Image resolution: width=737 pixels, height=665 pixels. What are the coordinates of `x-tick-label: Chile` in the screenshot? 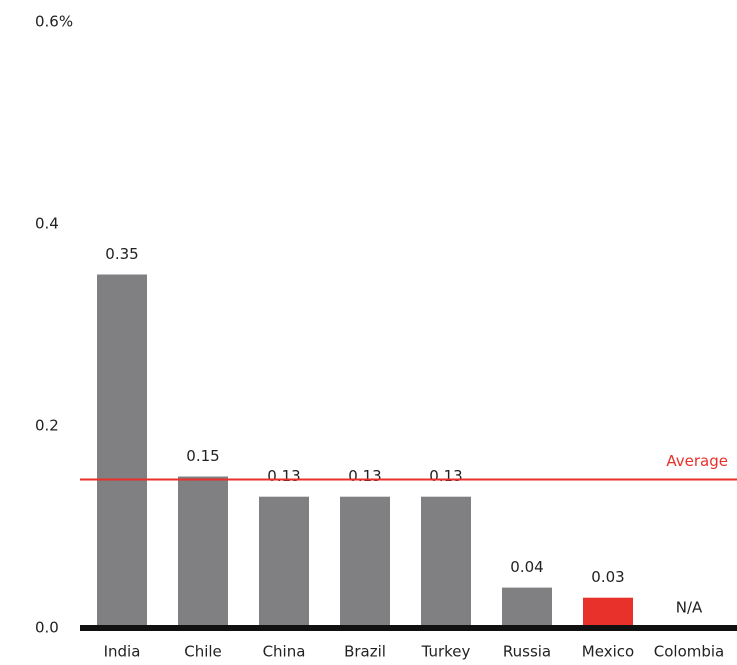 It's located at (203, 652).